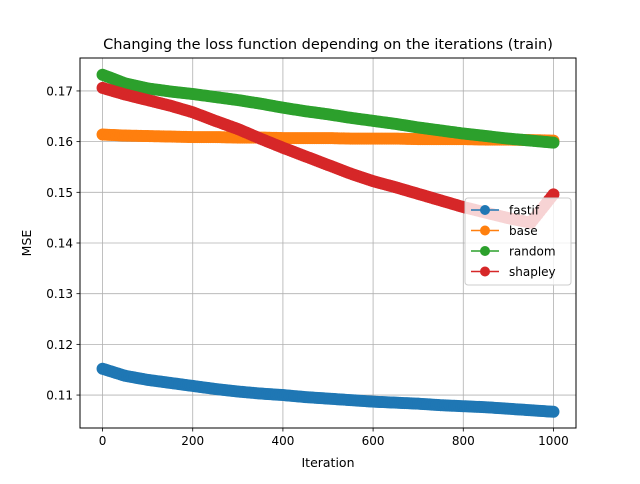 Image resolution: width=640 pixels, height=484 pixels. Describe the element at coordinates (59, 244) in the screenshot. I see `y-tick-label: 0.14` at that location.